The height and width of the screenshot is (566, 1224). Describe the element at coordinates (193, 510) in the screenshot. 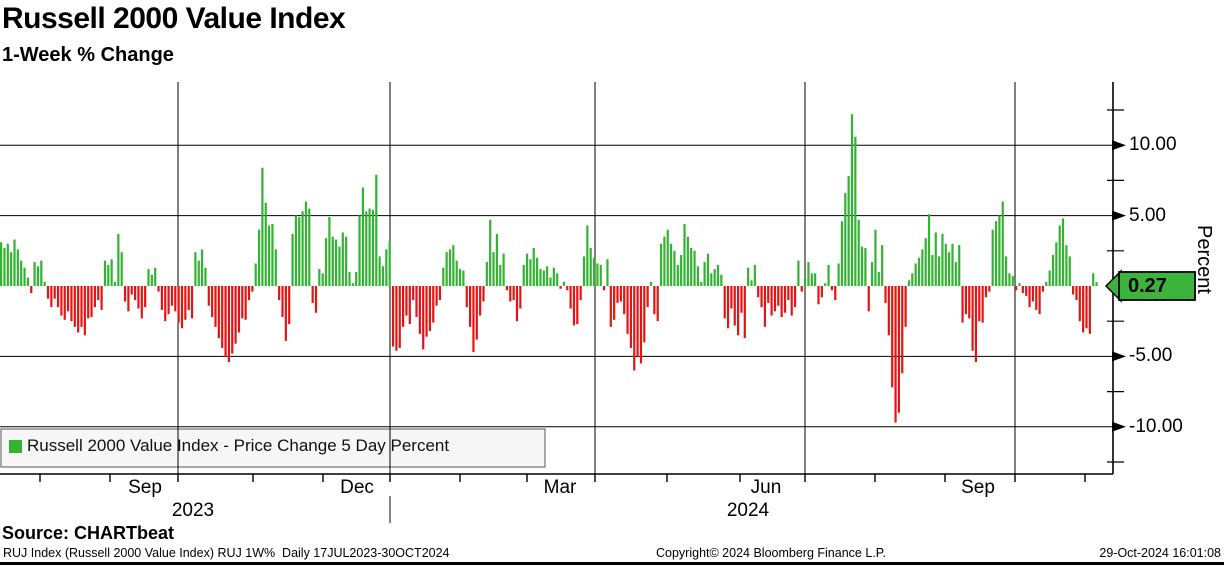

I see `x-year-label: 2023` at that location.